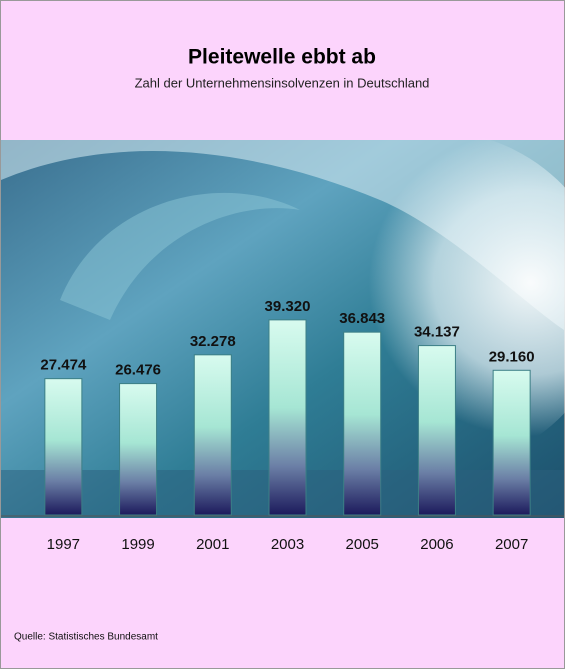 Image resolution: width=565 pixels, height=669 pixels. Describe the element at coordinates (63, 365) in the screenshot. I see `value-label: 27.474` at that location.